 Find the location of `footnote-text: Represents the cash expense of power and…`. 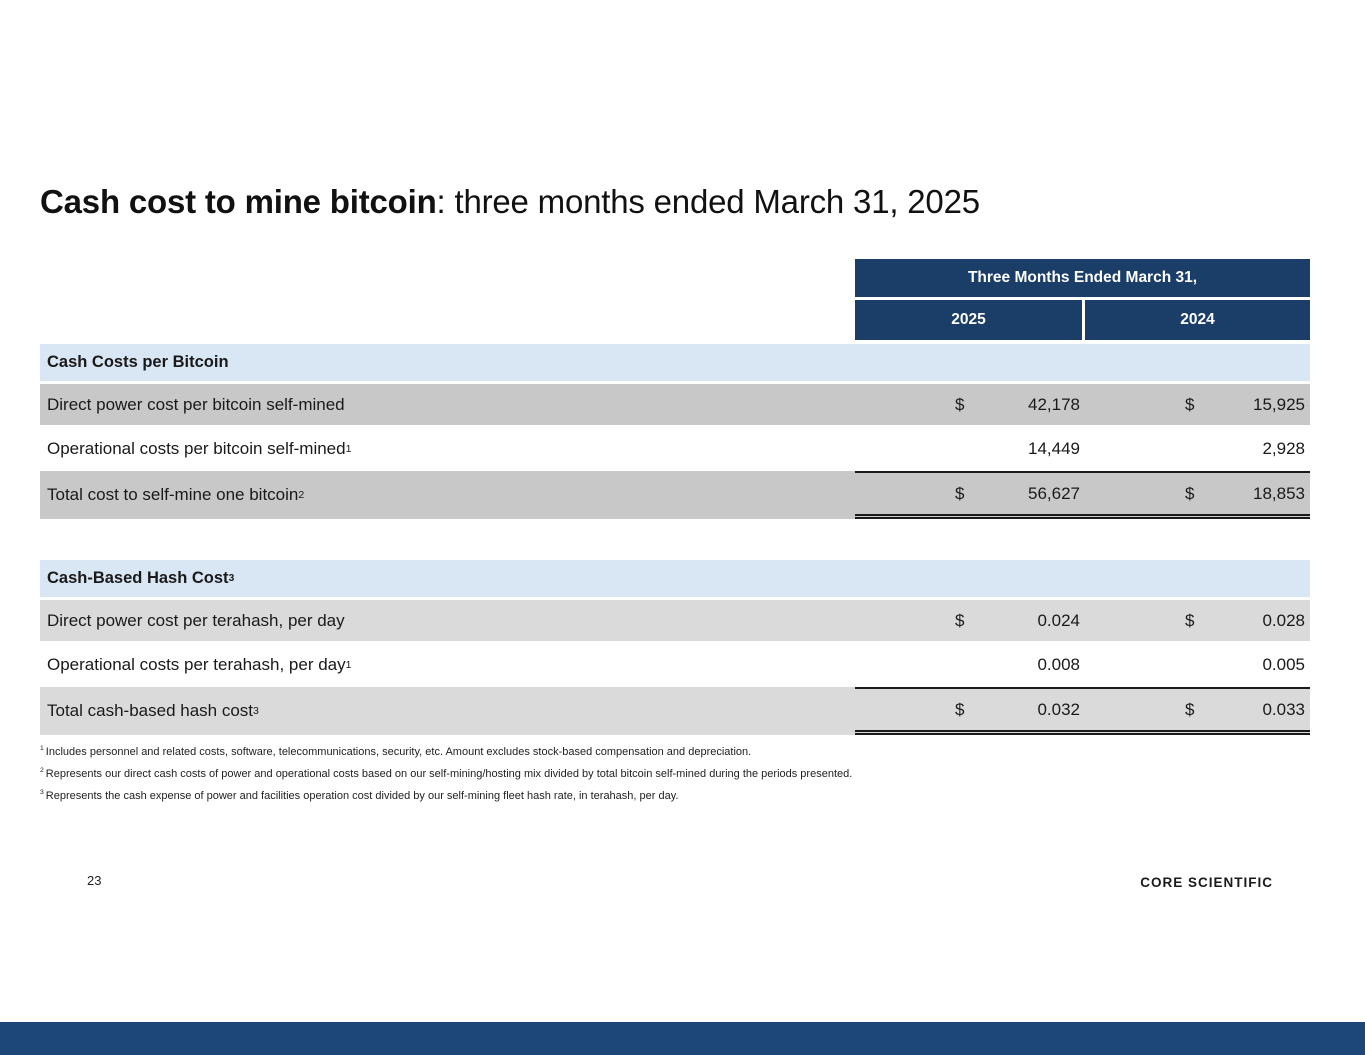

footnote-text: Represents the cash expense of power and… is located at coordinates (362, 796).